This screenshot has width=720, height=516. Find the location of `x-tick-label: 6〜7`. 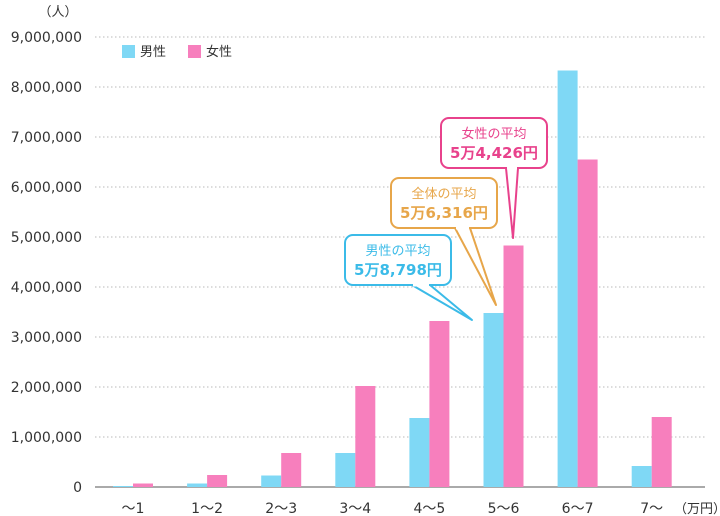

x-tick-label: 6〜7 is located at coordinates (578, 508).